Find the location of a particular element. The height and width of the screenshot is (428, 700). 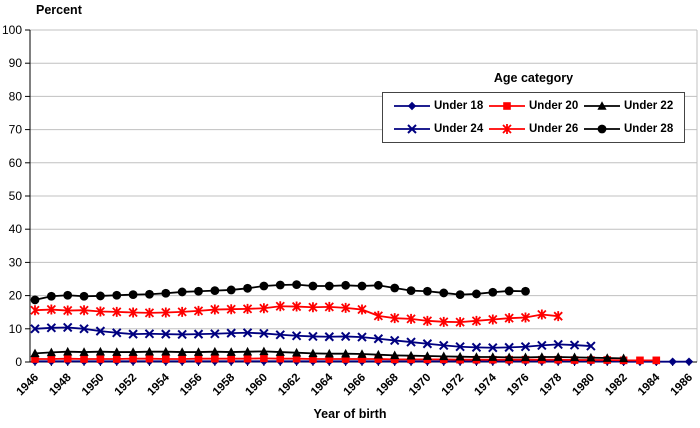

y-tick-label: 20 is located at coordinates (16, 296).